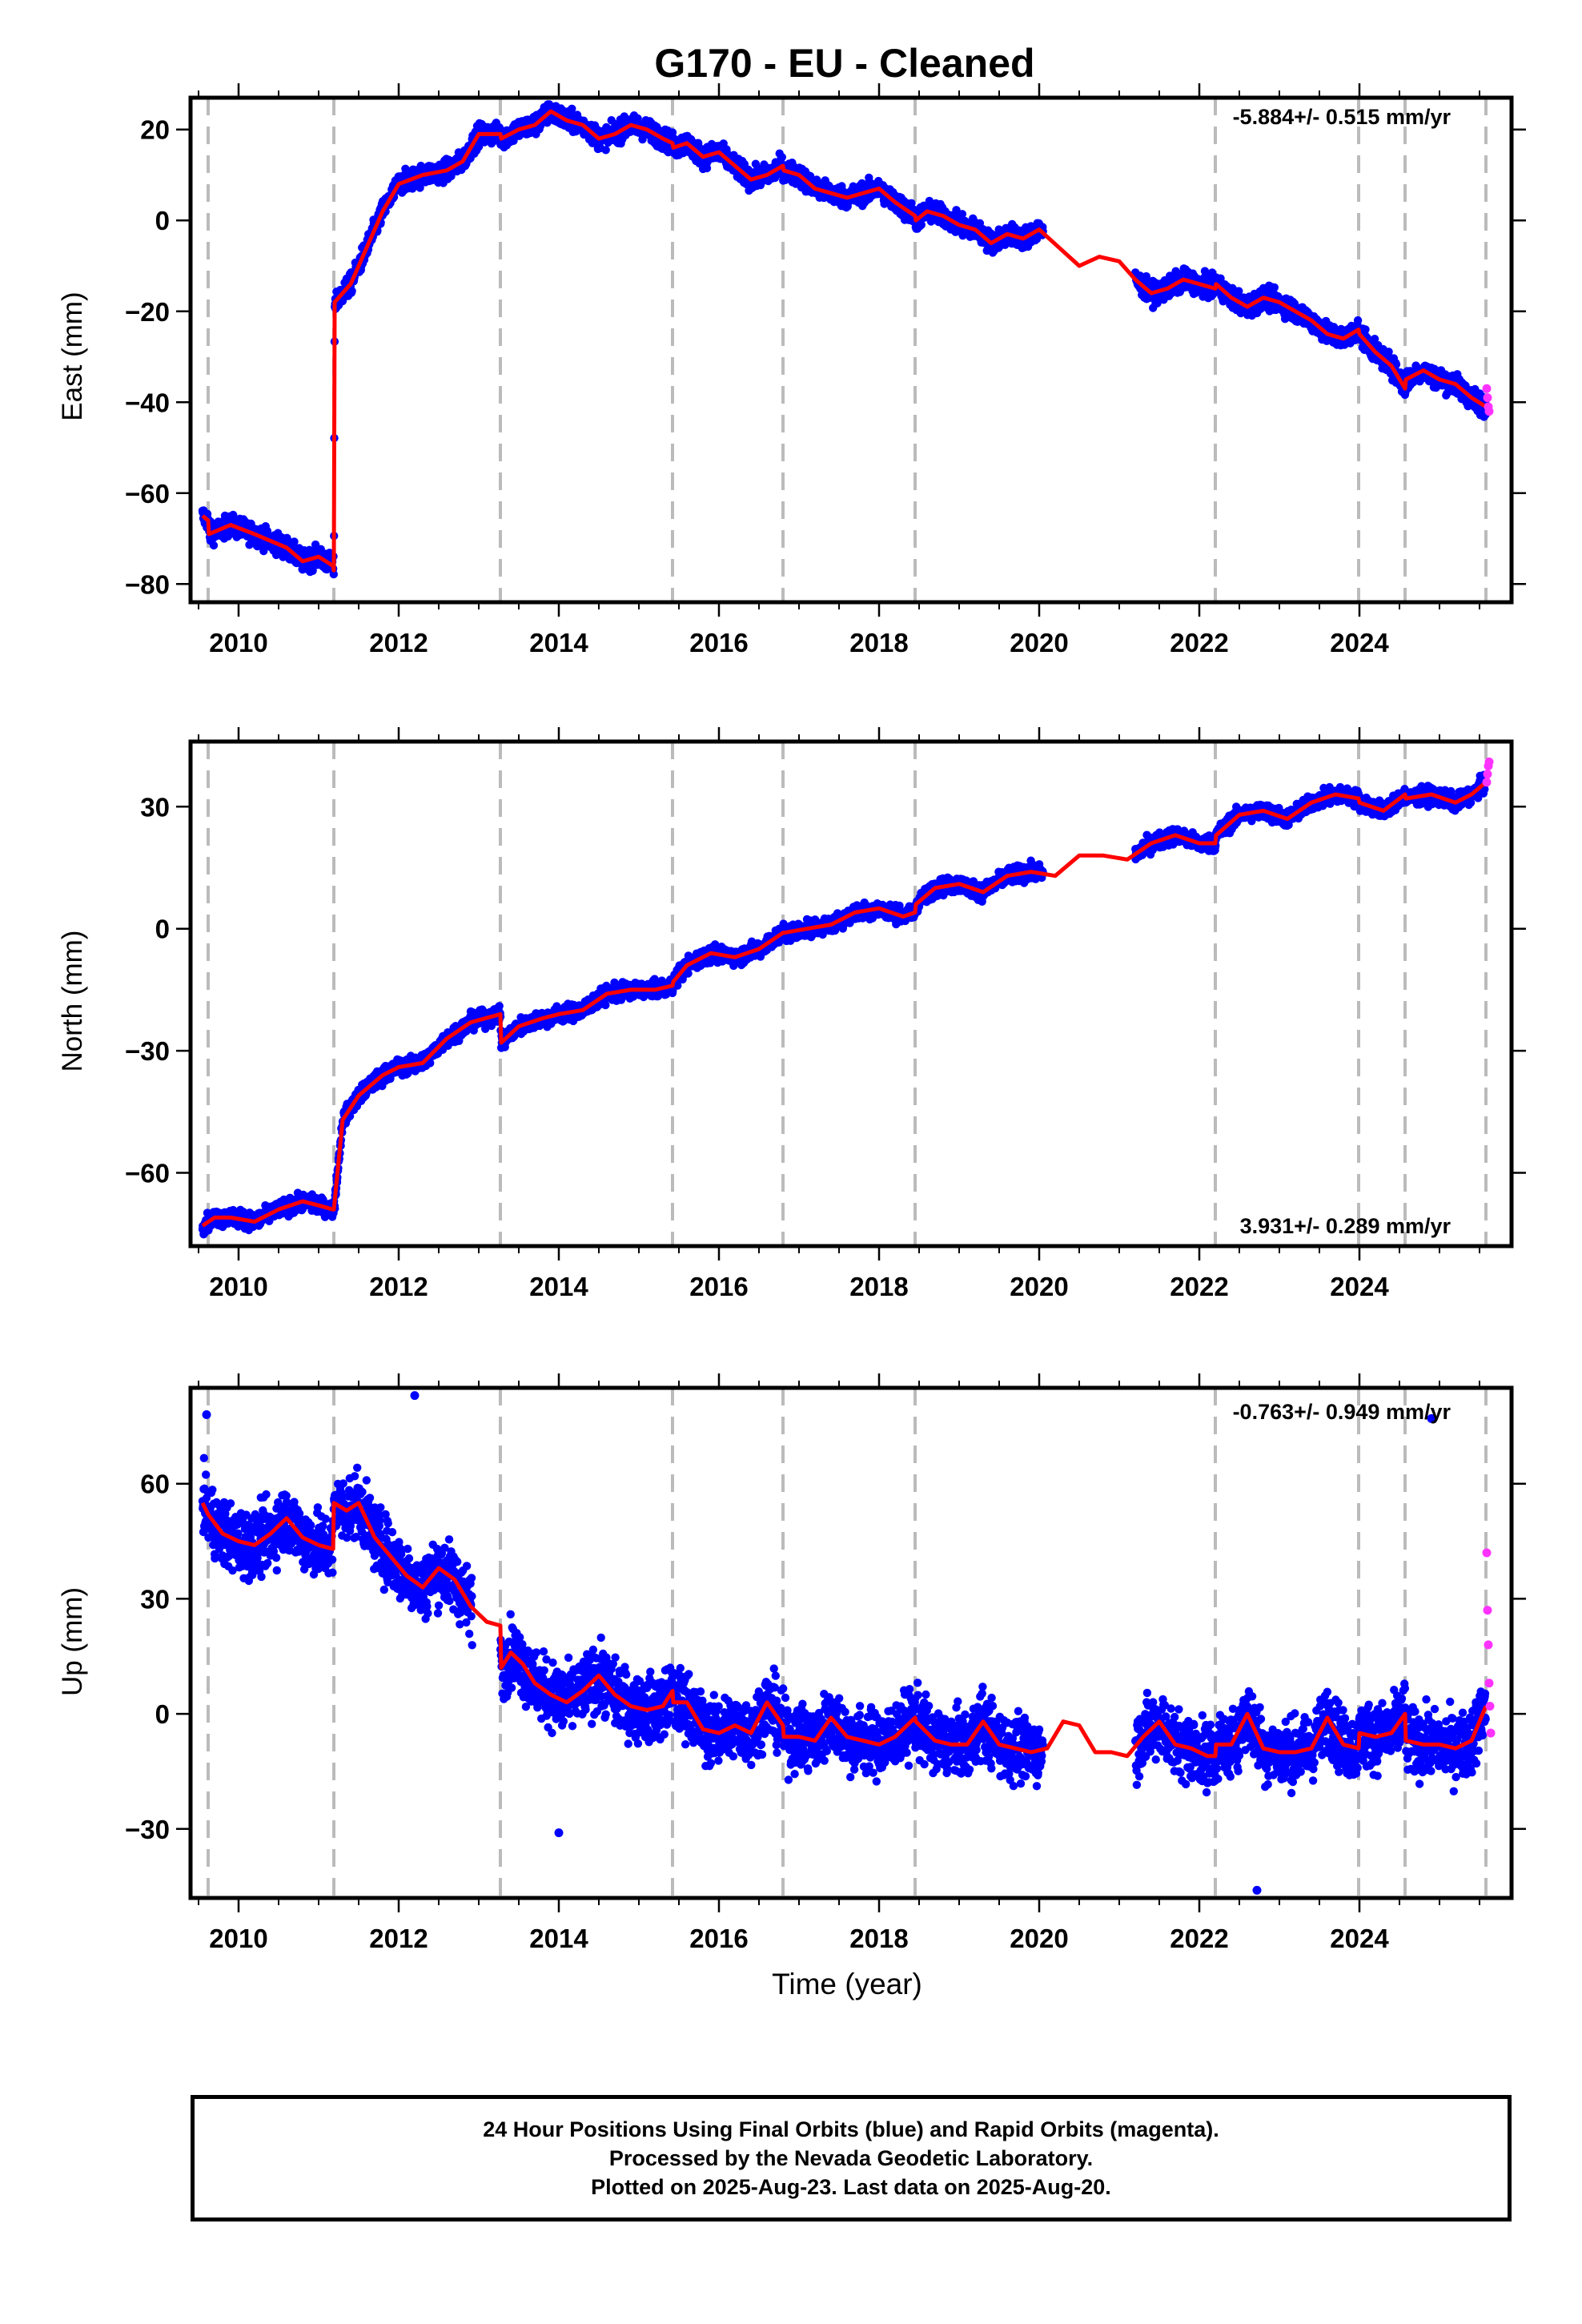 This screenshot has width=1582, height=2324. Describe the element at coordinates (558, 642) in the screenshot. I see `east-x-tick-label: 2014` at that location.